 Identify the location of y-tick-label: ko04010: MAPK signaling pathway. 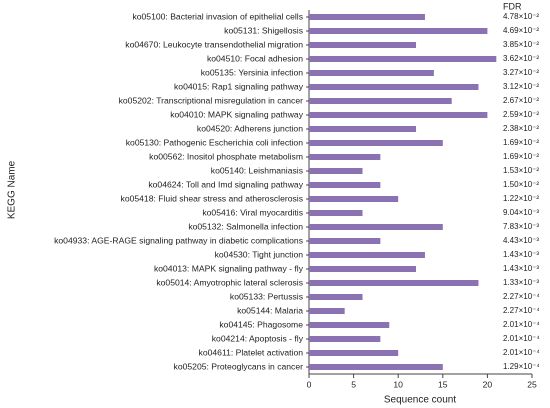
(237, 114).